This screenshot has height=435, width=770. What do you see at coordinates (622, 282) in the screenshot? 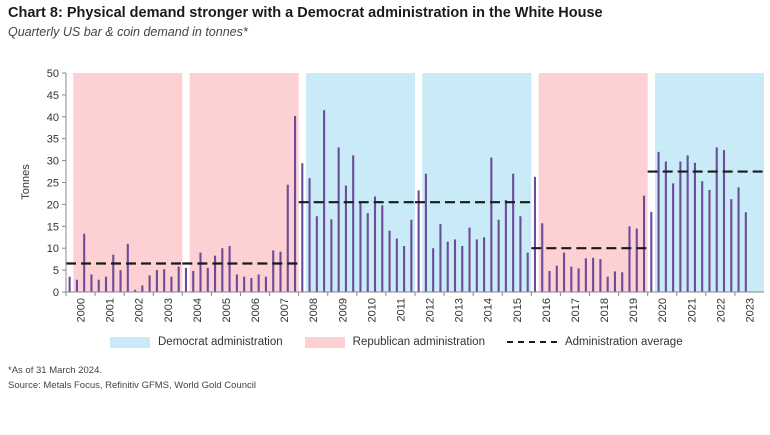
I see `bar-q76` at bounding box center [622, 282].